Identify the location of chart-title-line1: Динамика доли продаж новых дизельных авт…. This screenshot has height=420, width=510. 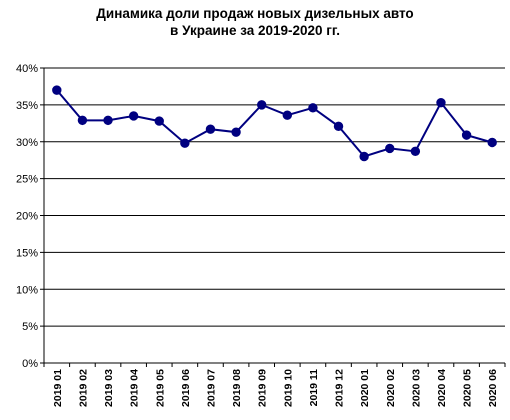
(255, 13).